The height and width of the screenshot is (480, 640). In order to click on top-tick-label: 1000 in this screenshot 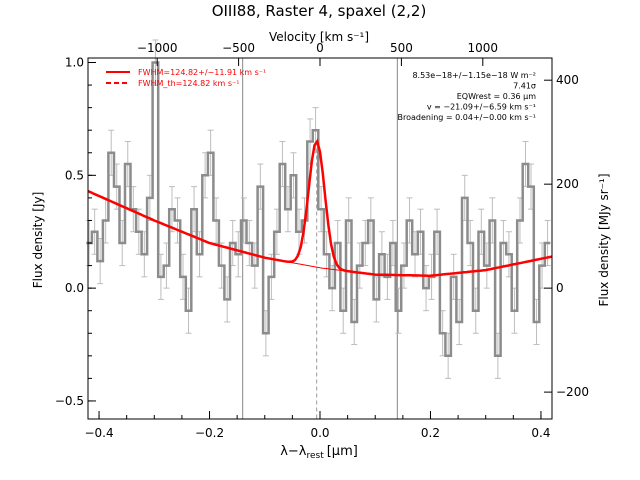, I will do `click(483, 48)`.